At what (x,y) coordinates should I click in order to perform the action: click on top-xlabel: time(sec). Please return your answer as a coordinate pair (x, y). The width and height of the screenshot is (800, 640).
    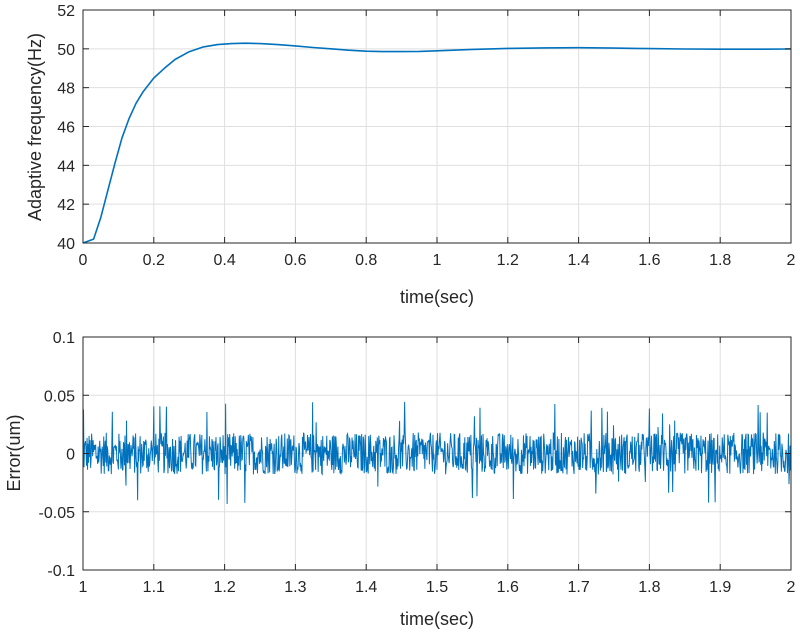
    Looking at the image, I should click on (437, 297).